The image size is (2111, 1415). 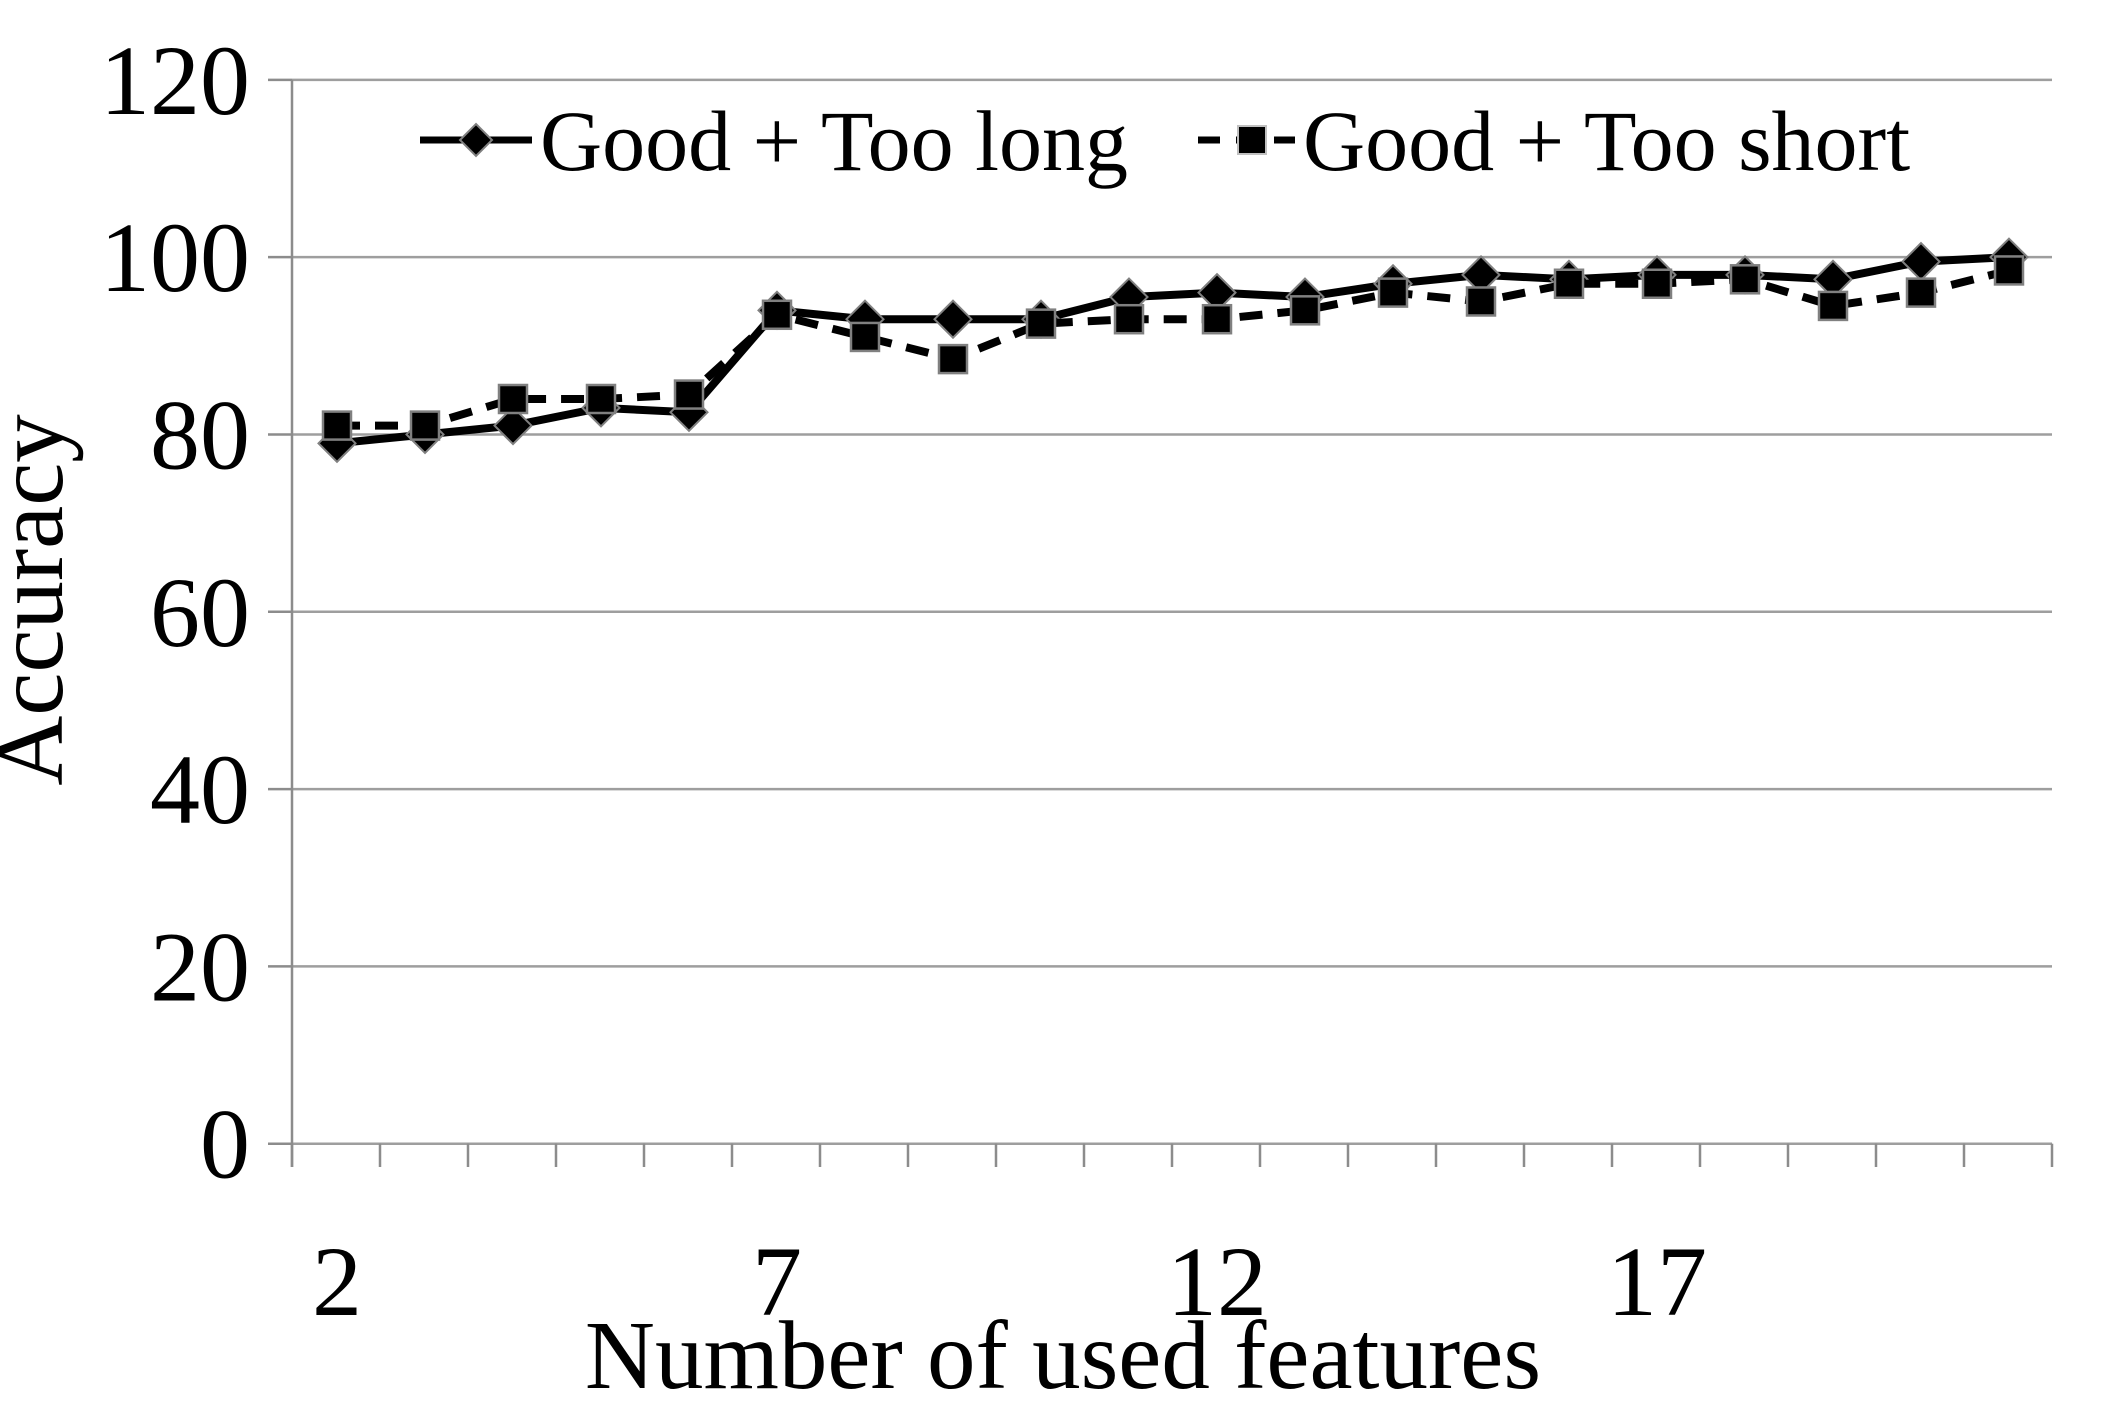 I want to click on y-tick-label: 100, so click(x=175, y=257).